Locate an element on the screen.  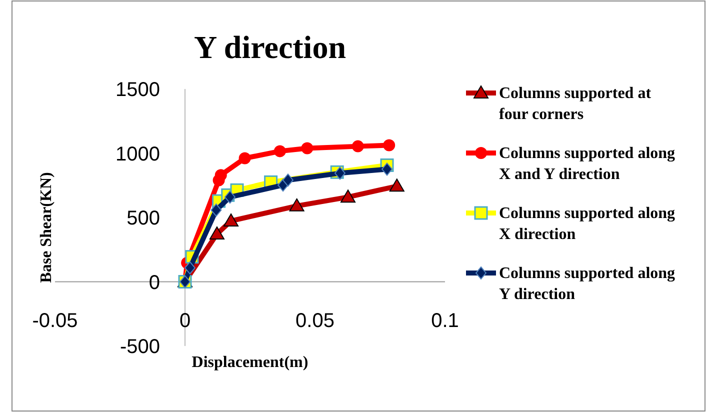
y-tick-label: 1500 is located at coordinates (138, 90).